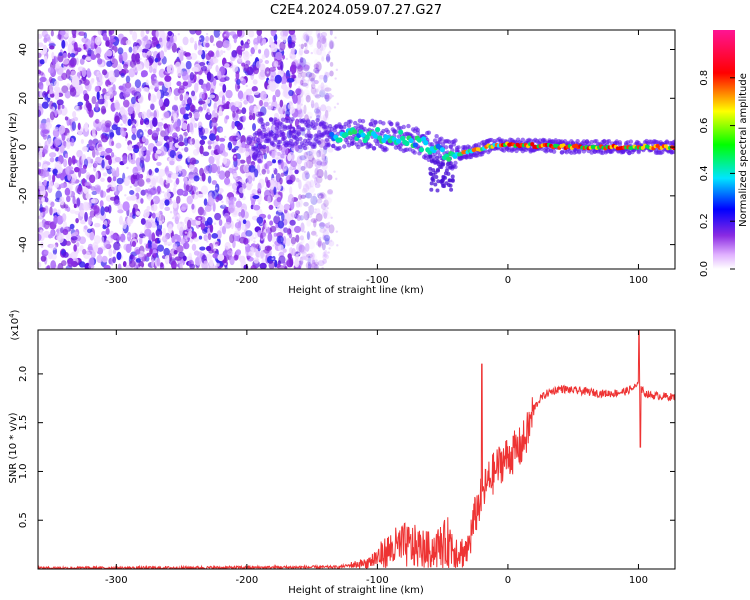 This screenshot has width=750, height=600. What do you see at coordinates (704, 78) in the screenshot?
I see `colorbar-tick-label: 0.8` at bounding box center [704, 78].